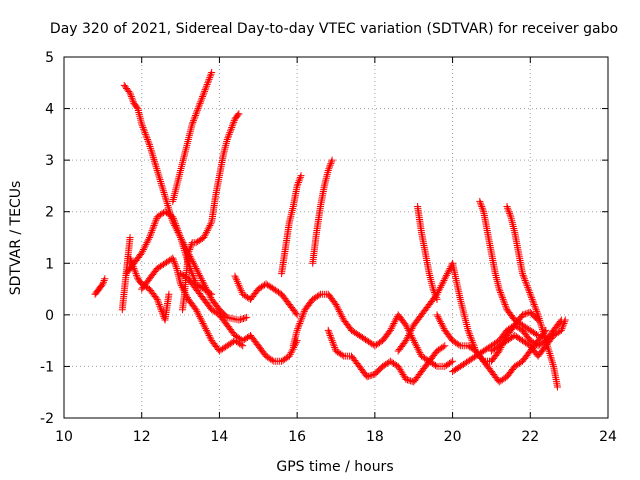  I want to click on series-arc-k, so click(291, 225).